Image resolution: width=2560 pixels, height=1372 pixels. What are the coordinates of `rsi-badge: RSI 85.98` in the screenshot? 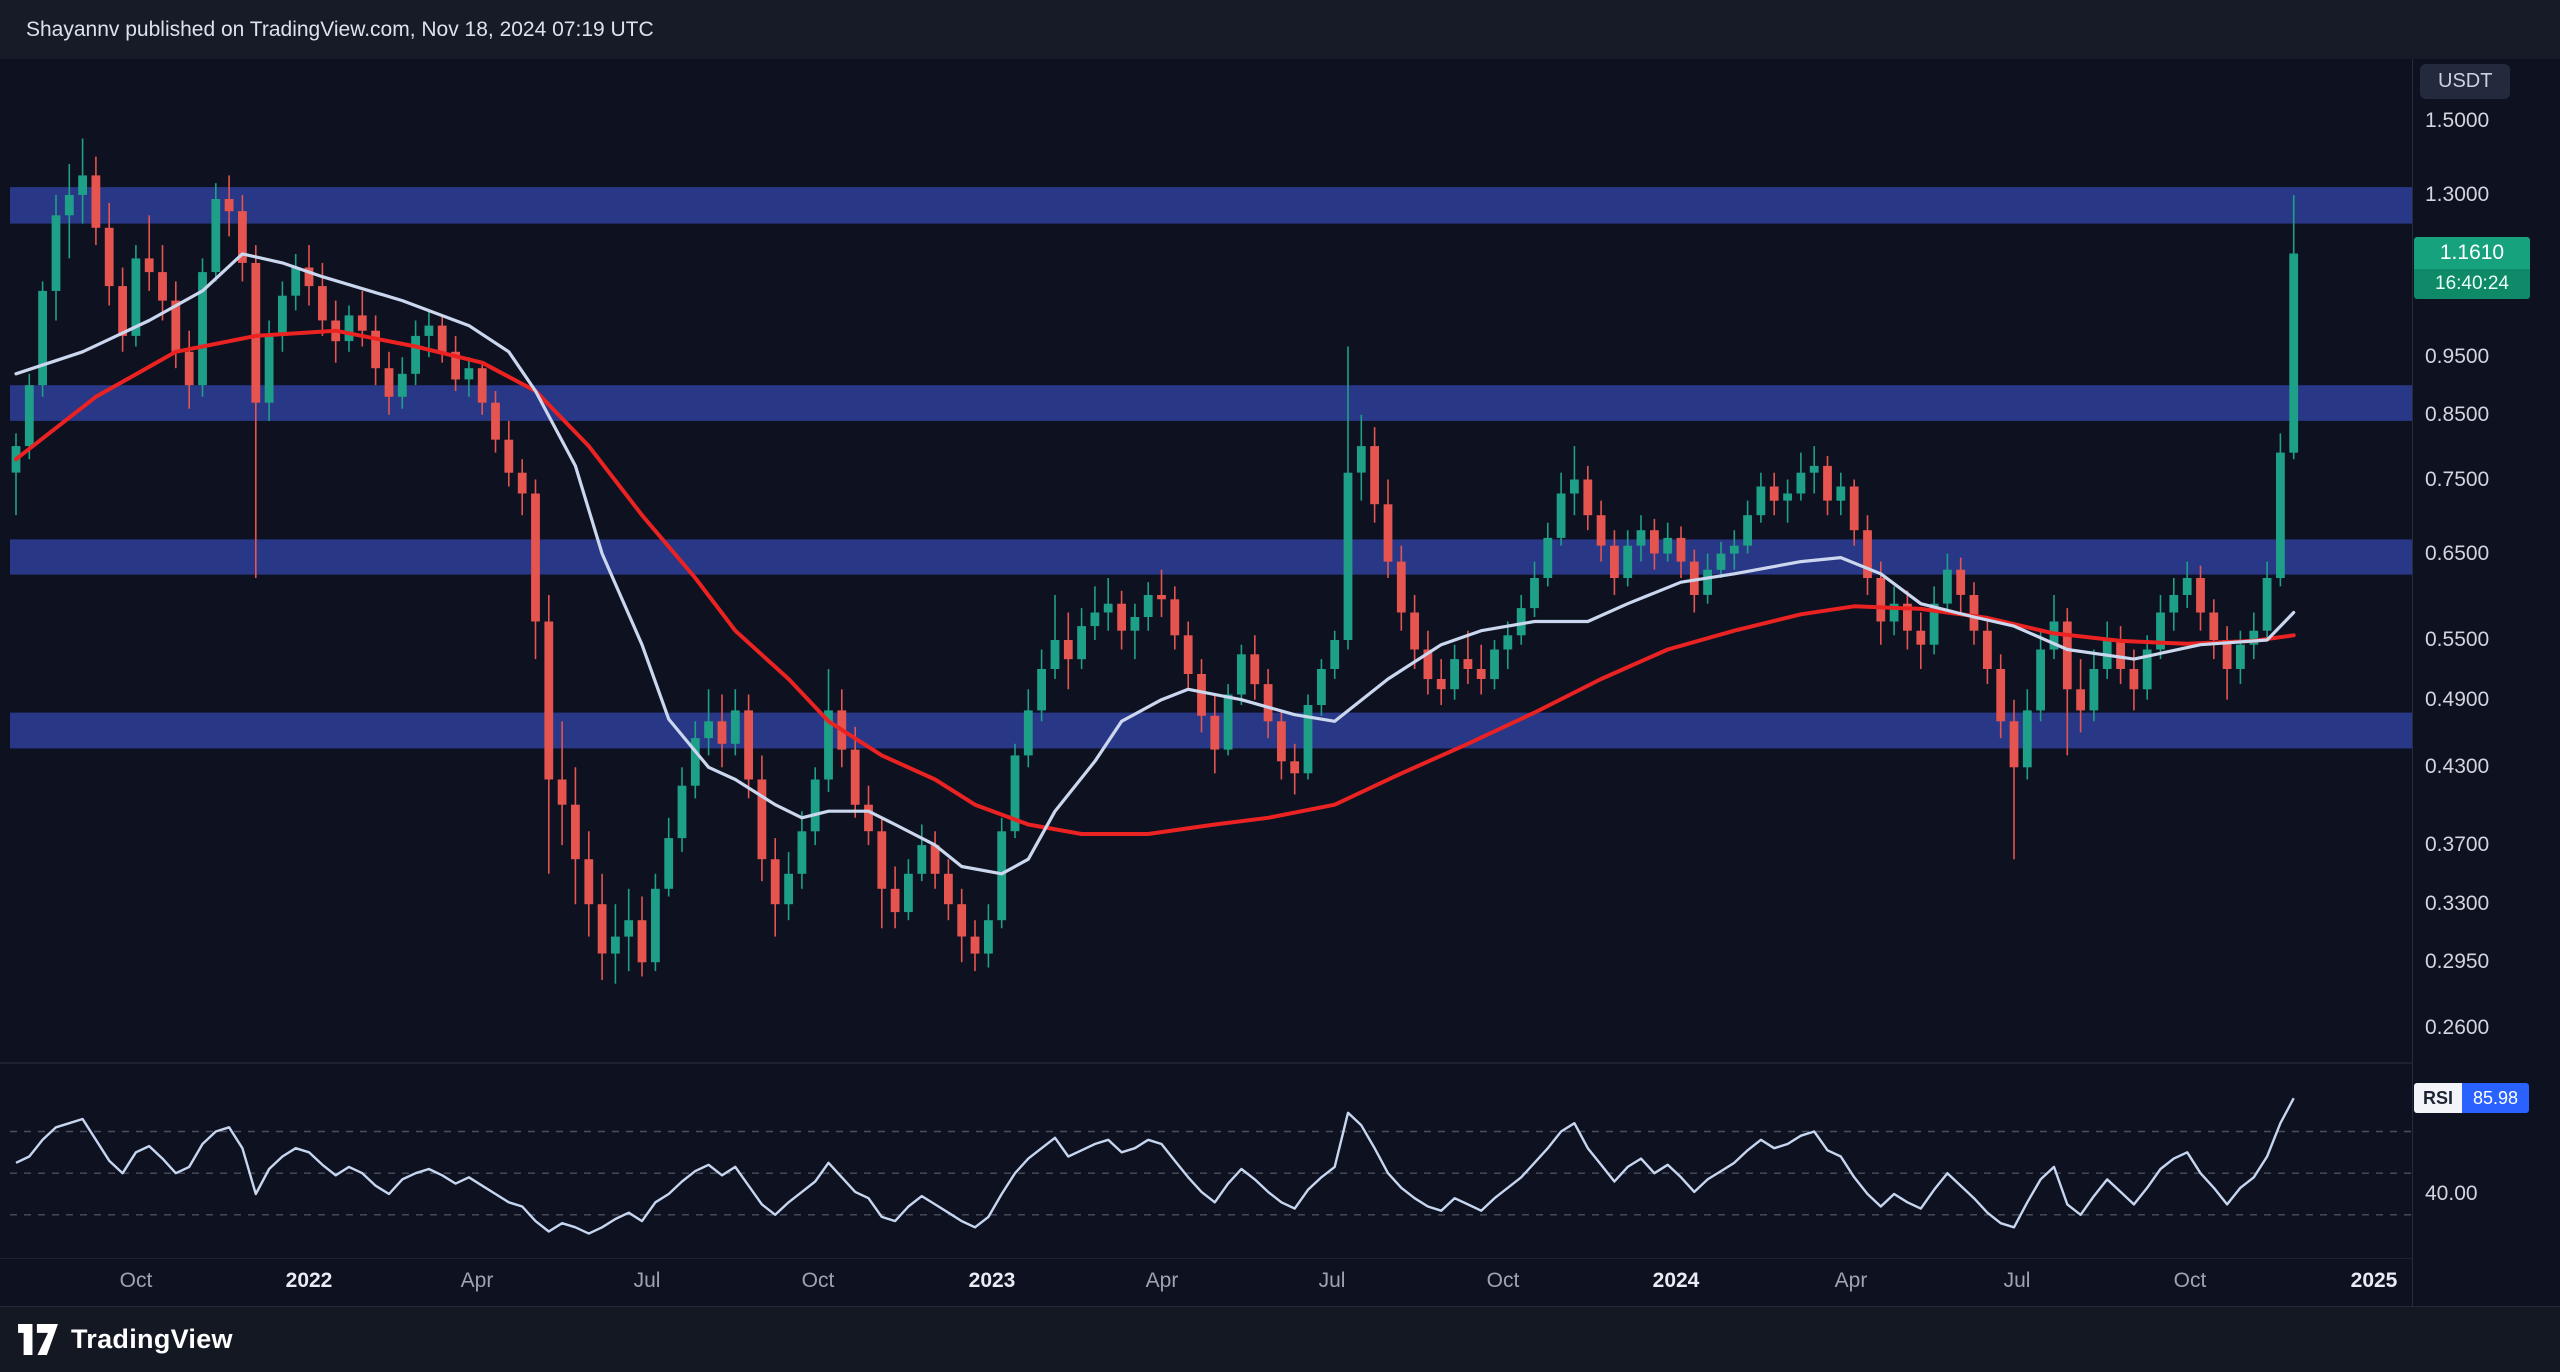 It's located at (2472, 1098).